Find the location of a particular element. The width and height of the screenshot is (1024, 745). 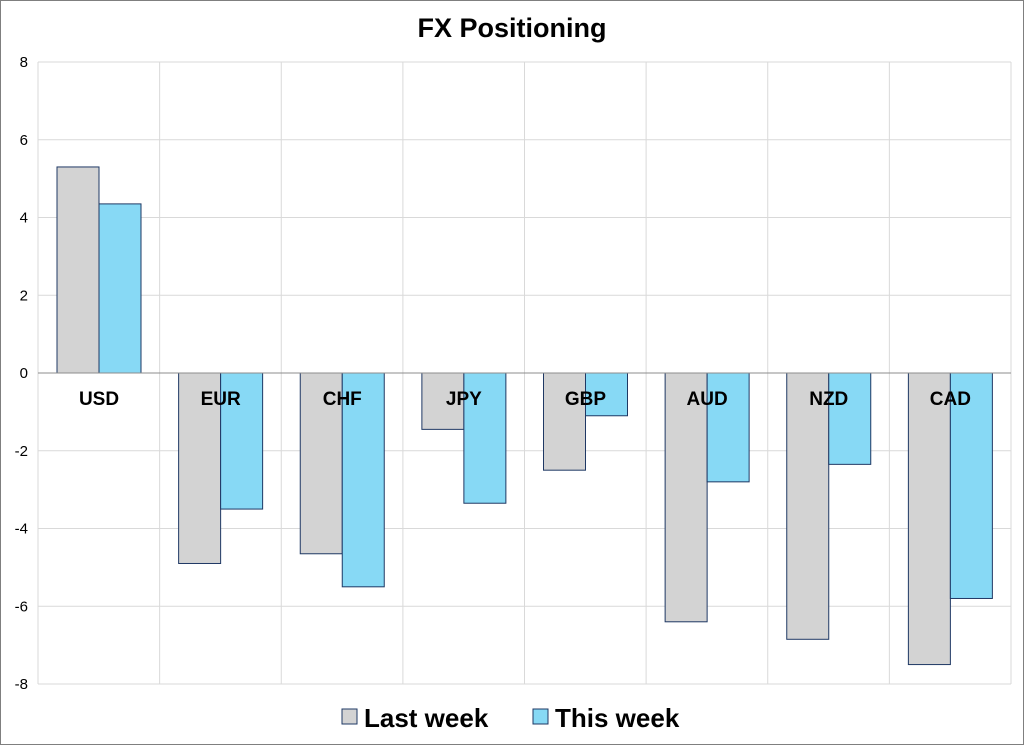

bar-this-week-gbp is located at coordinates (606, 394).